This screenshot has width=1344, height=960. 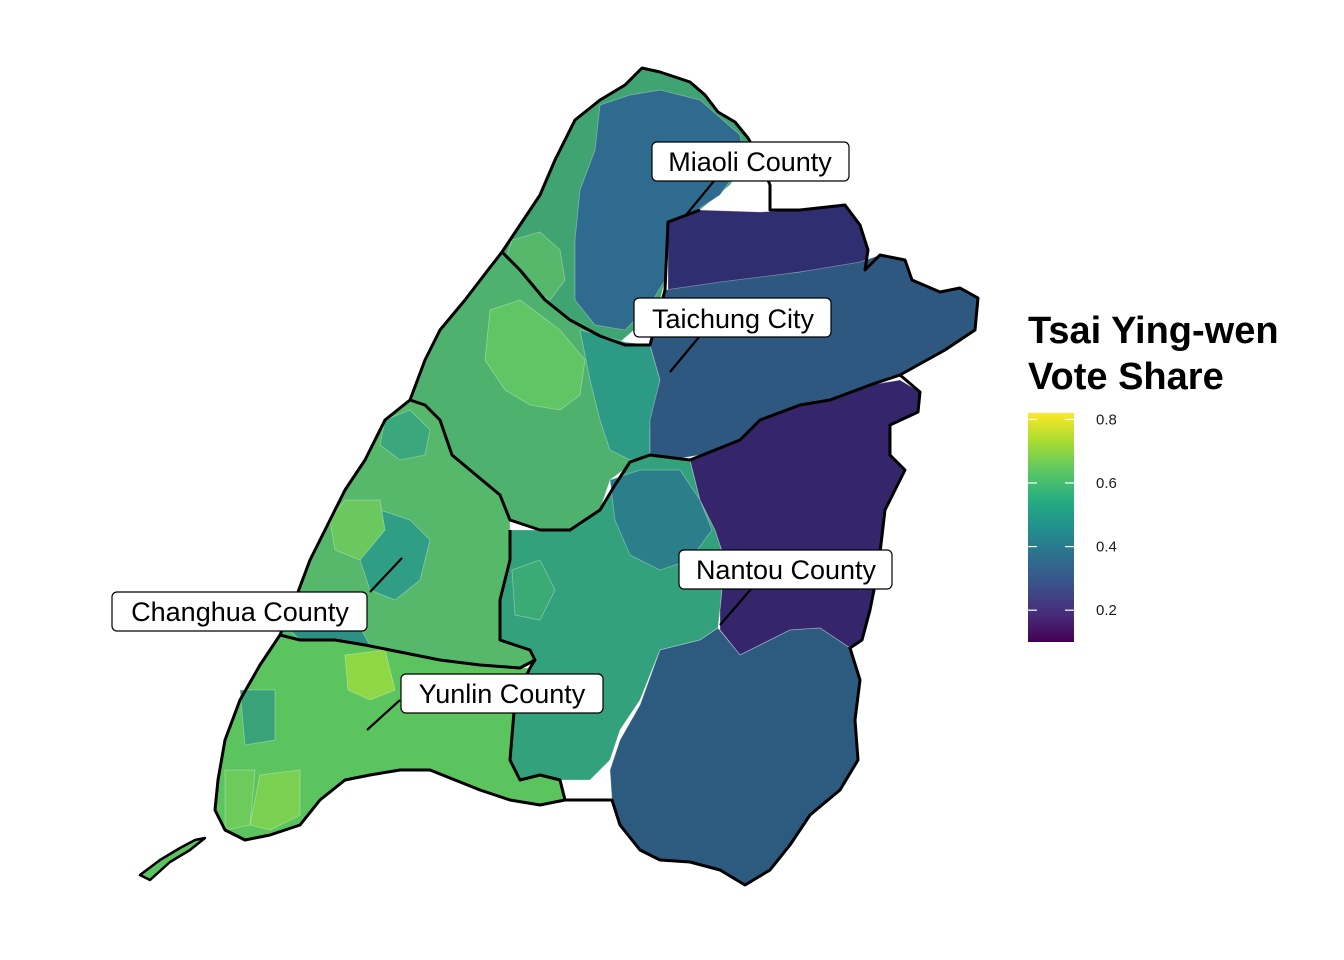 What do you see at coordinates (1126, 377) in the screenshot?
I see `legend-title-line2: Vote Share` at bounding box center [1126, 377].